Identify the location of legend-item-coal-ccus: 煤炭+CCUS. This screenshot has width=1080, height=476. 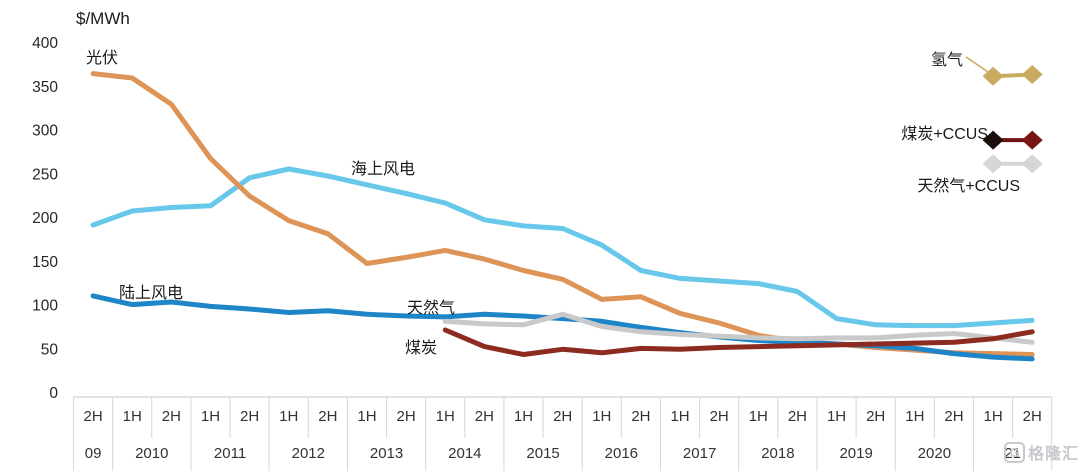
(944, 134).